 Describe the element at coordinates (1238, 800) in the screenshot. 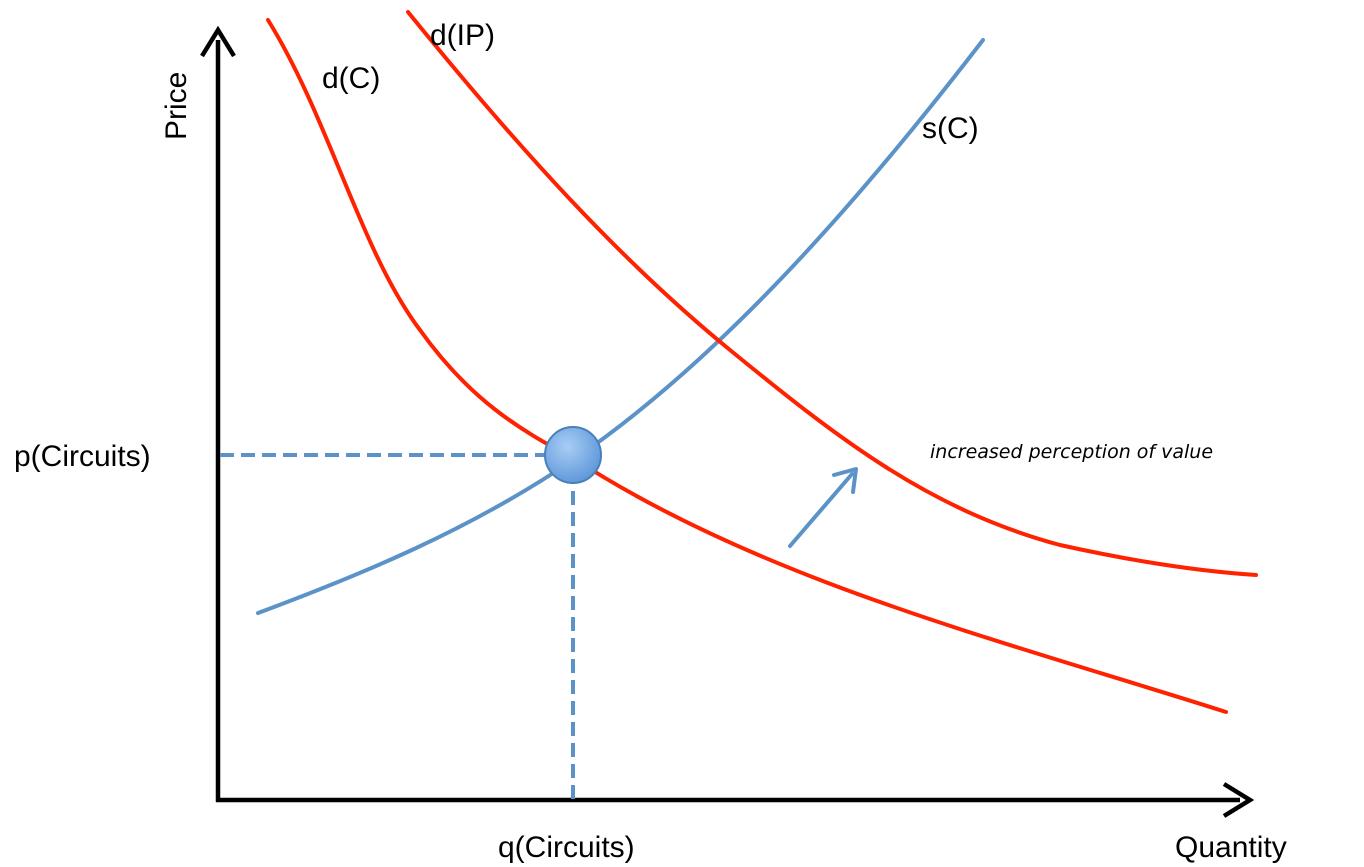

I see `x-axis-arrowhead` at that location.